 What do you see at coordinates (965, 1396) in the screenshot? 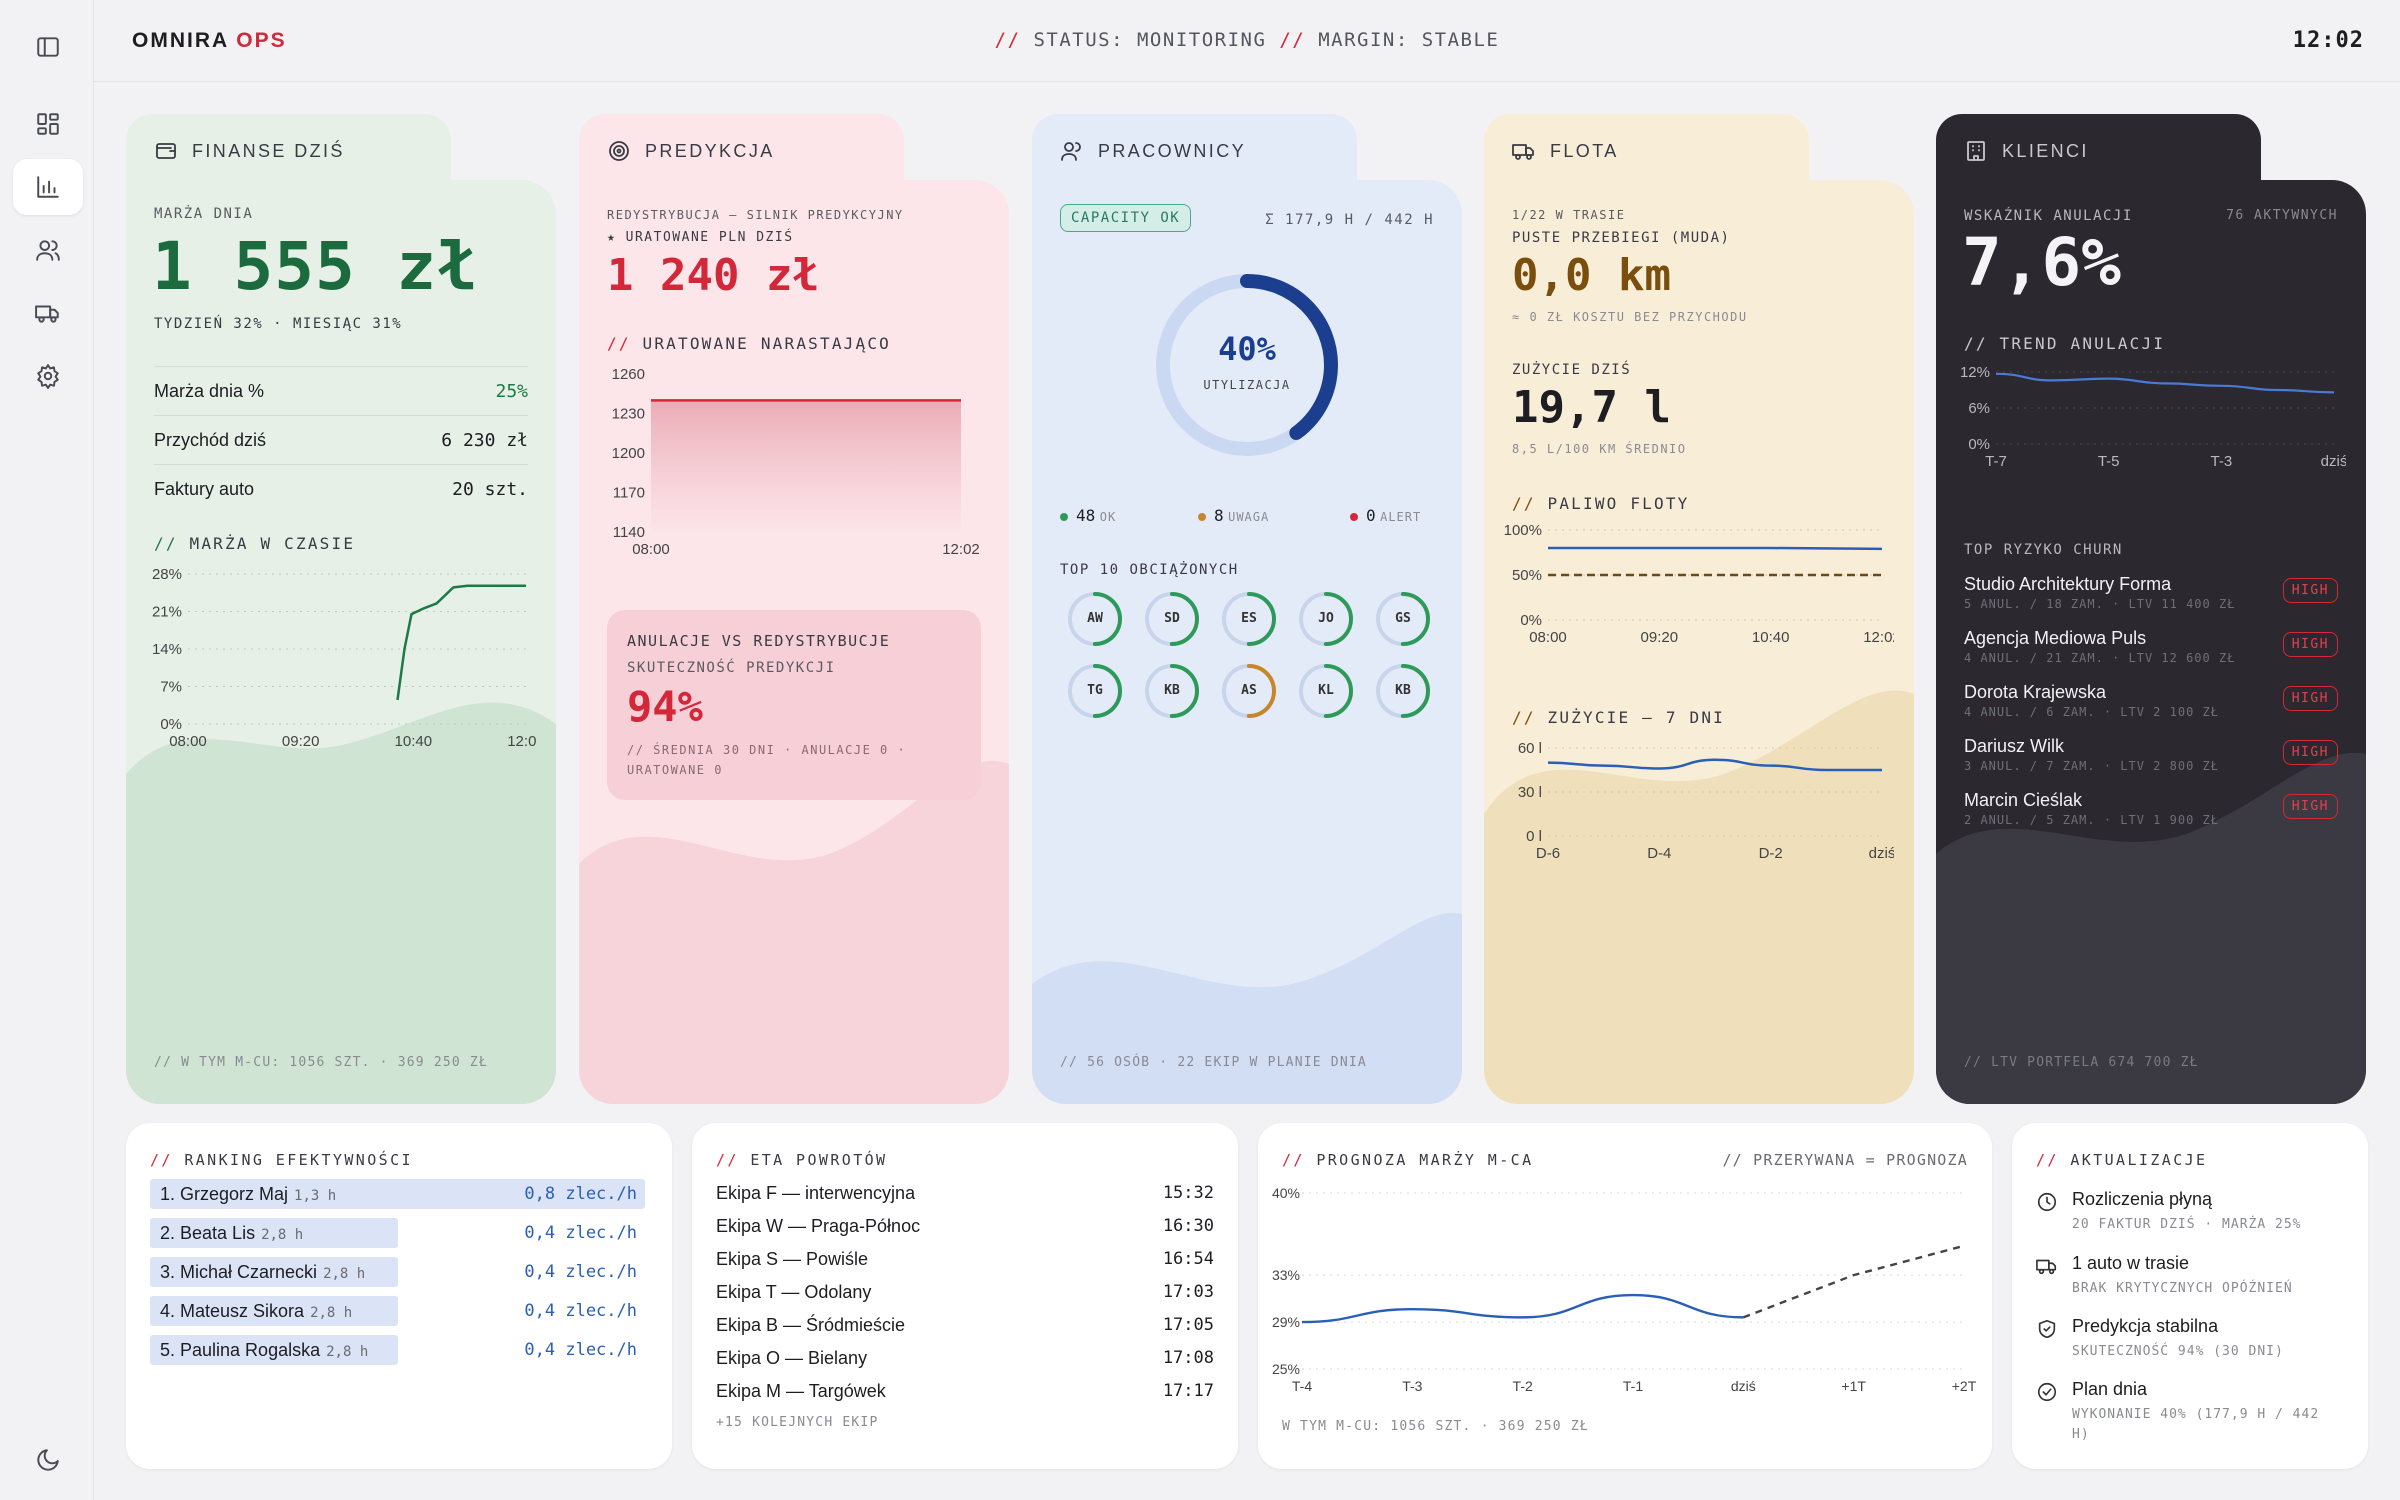
I see `eta-row: Ekipa M — Targówek 17:17` at bounding box center [965, 1396].